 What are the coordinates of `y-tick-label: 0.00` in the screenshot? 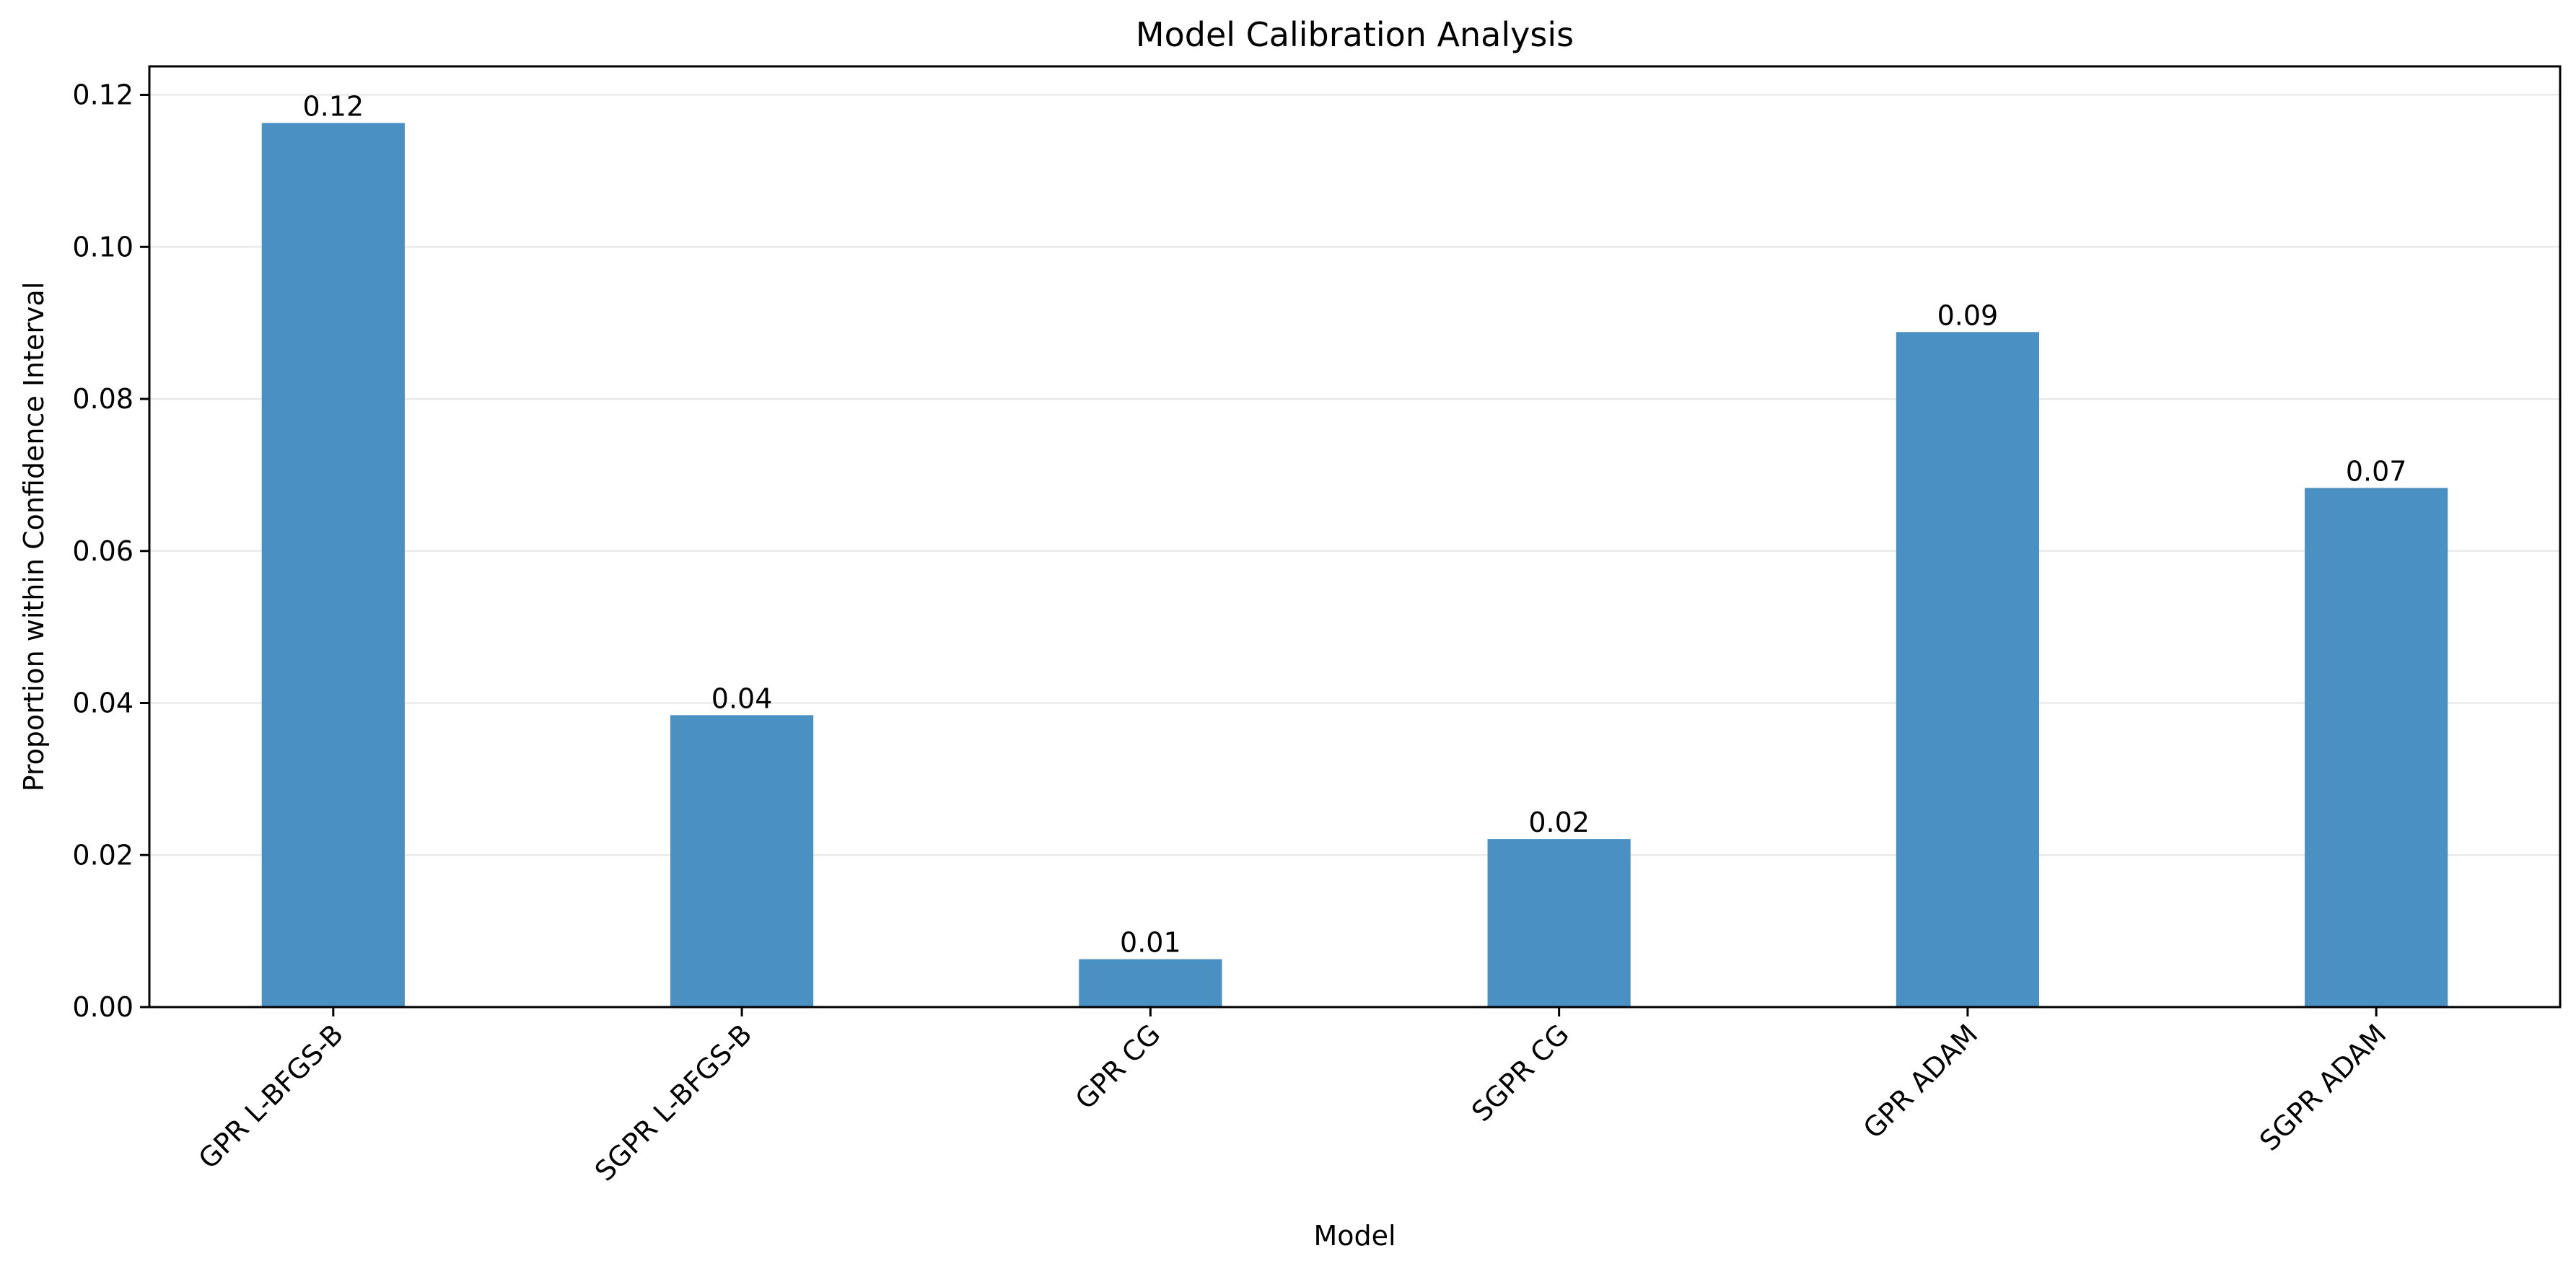 It's located at (103, 1007).